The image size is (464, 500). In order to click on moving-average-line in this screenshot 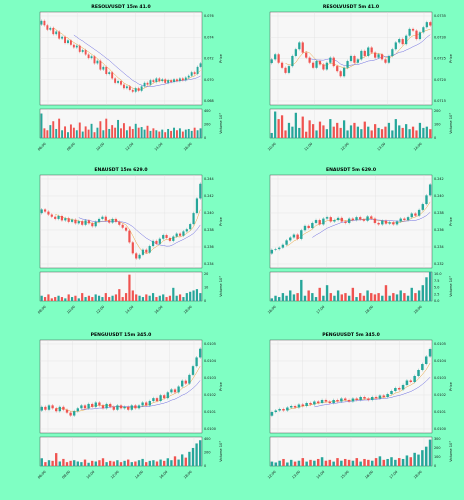, I will do `click(141, 395)`.